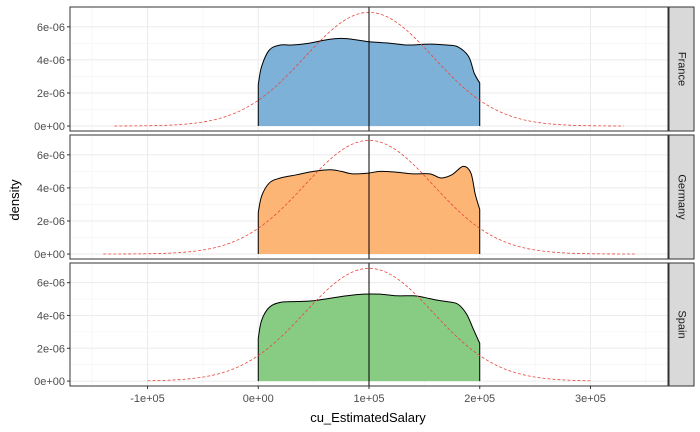  What do you see at coordinates (147, 399) in the screenshot?
I see `x-tick-label: -1e+05` at bounding box center [147, 399].